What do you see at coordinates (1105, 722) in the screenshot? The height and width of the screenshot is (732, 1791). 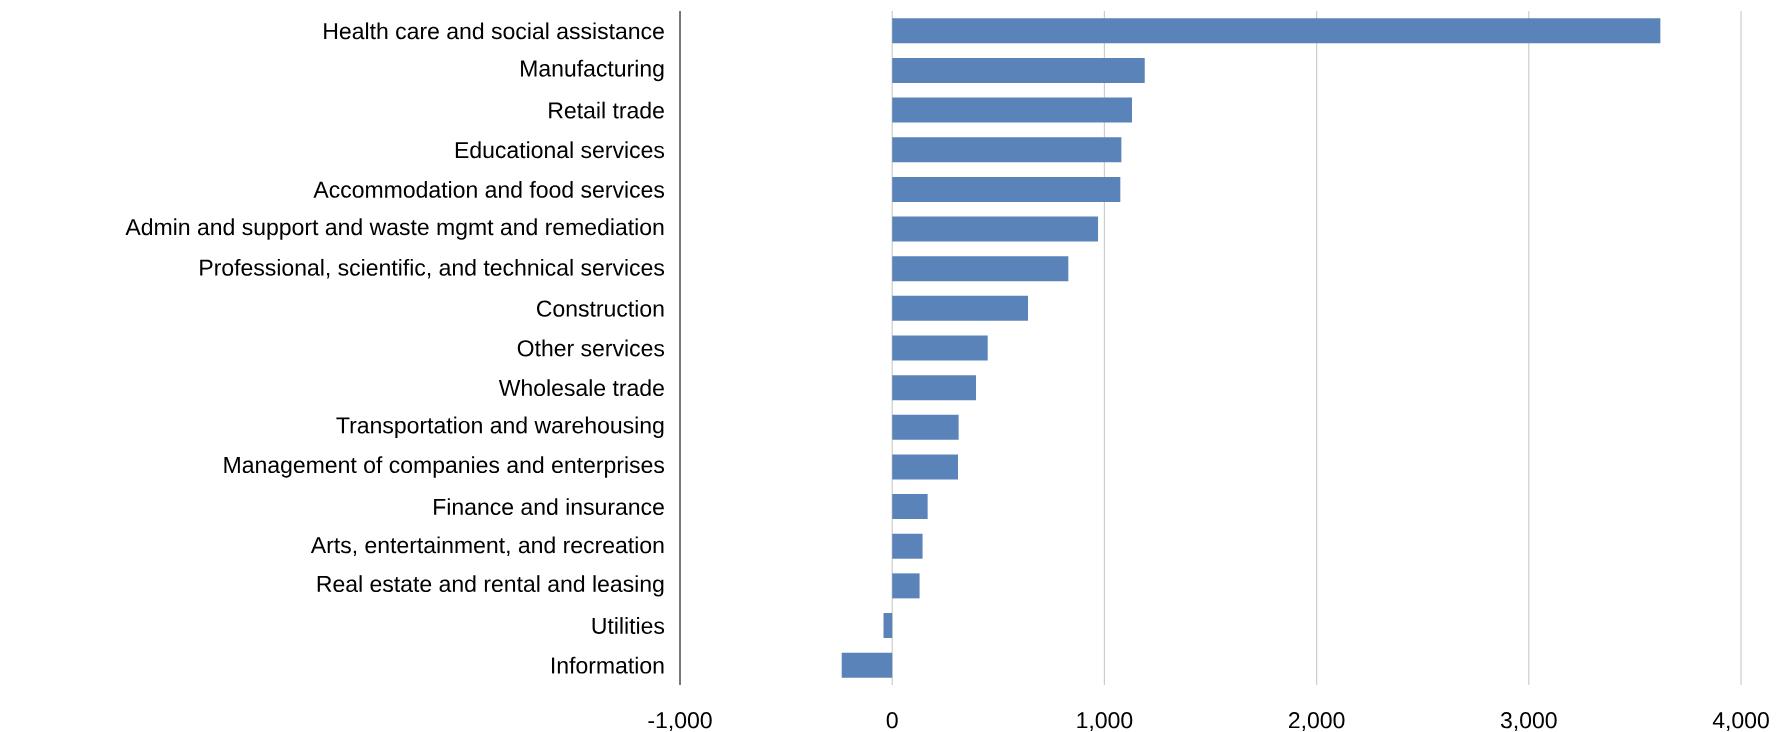 I see `x-tick-label: 1,000` at bounding box center [1105, 722].